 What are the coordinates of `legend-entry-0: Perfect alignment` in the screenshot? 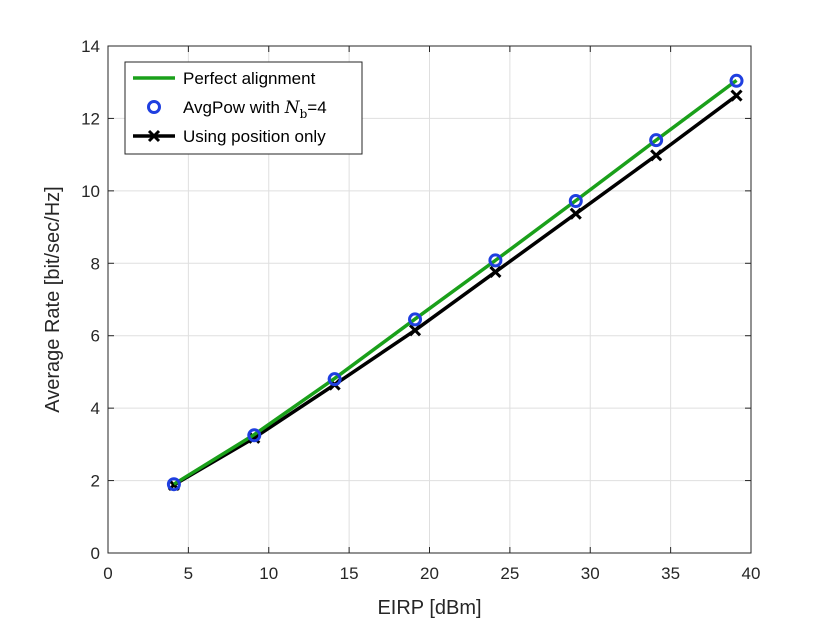 It's located at (224, 78).